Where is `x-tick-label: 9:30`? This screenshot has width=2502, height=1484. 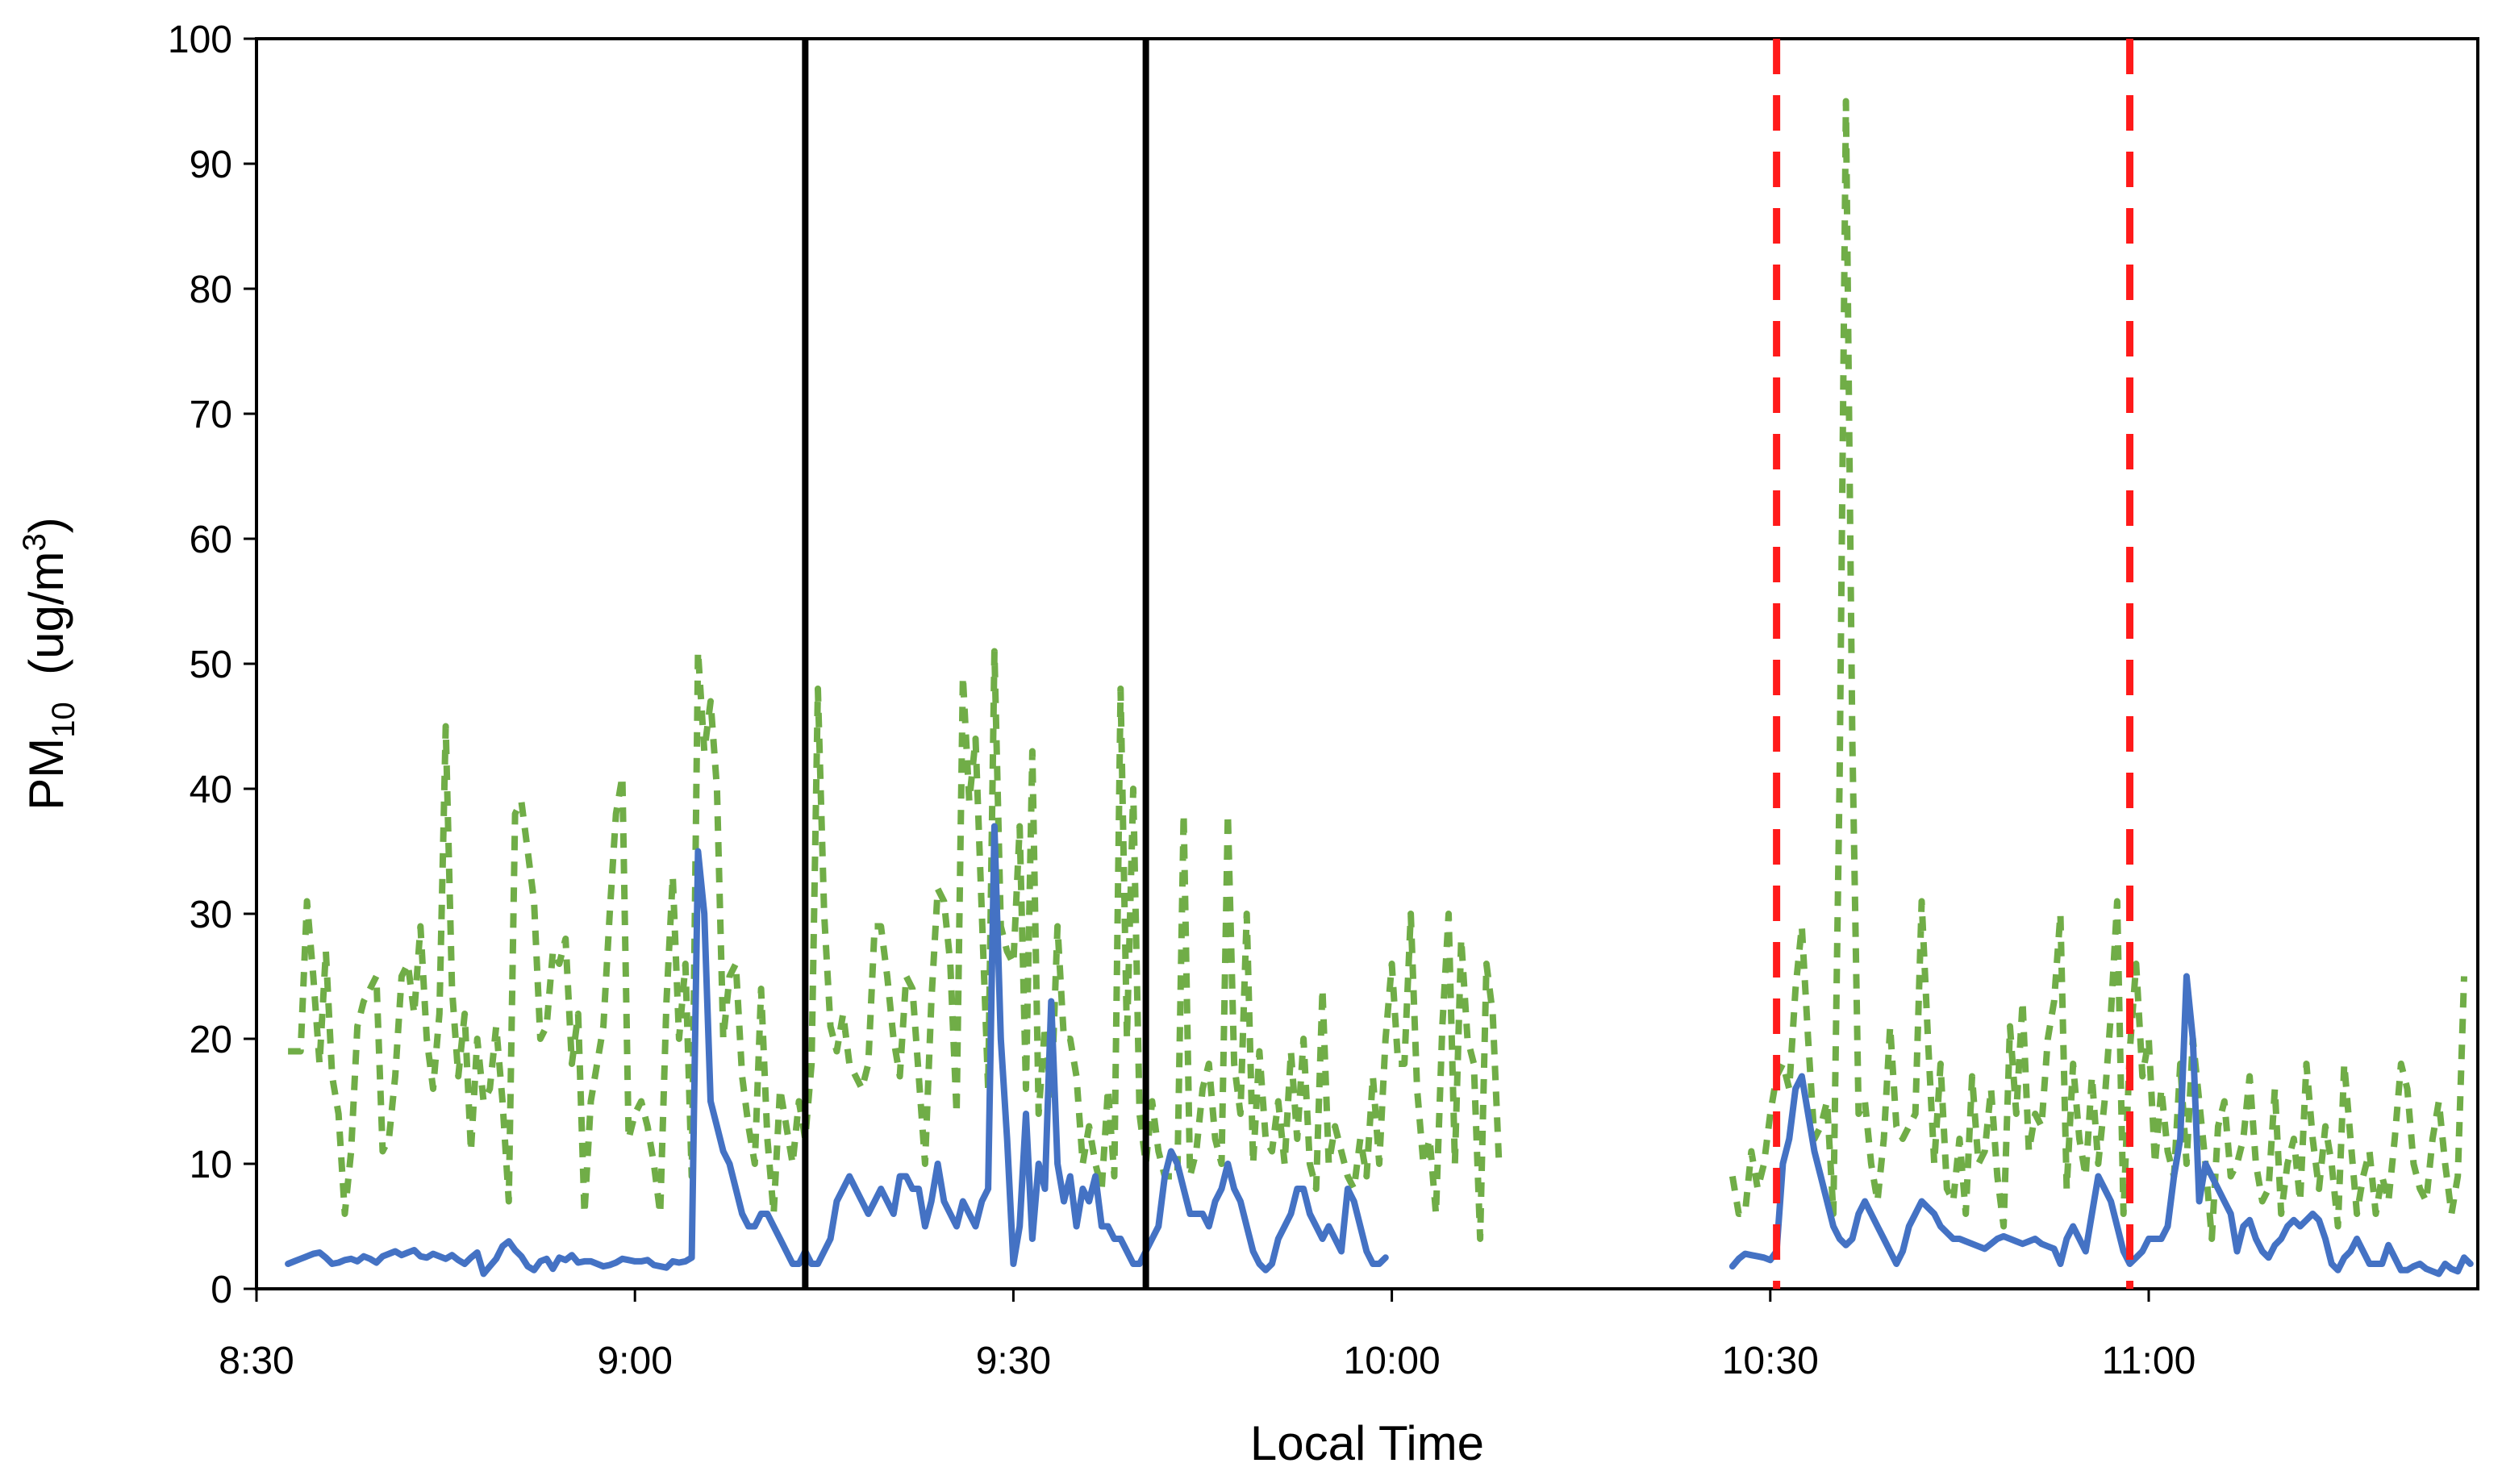
x-tick-label: 9:30 is located at coordinates (1014, 1361).